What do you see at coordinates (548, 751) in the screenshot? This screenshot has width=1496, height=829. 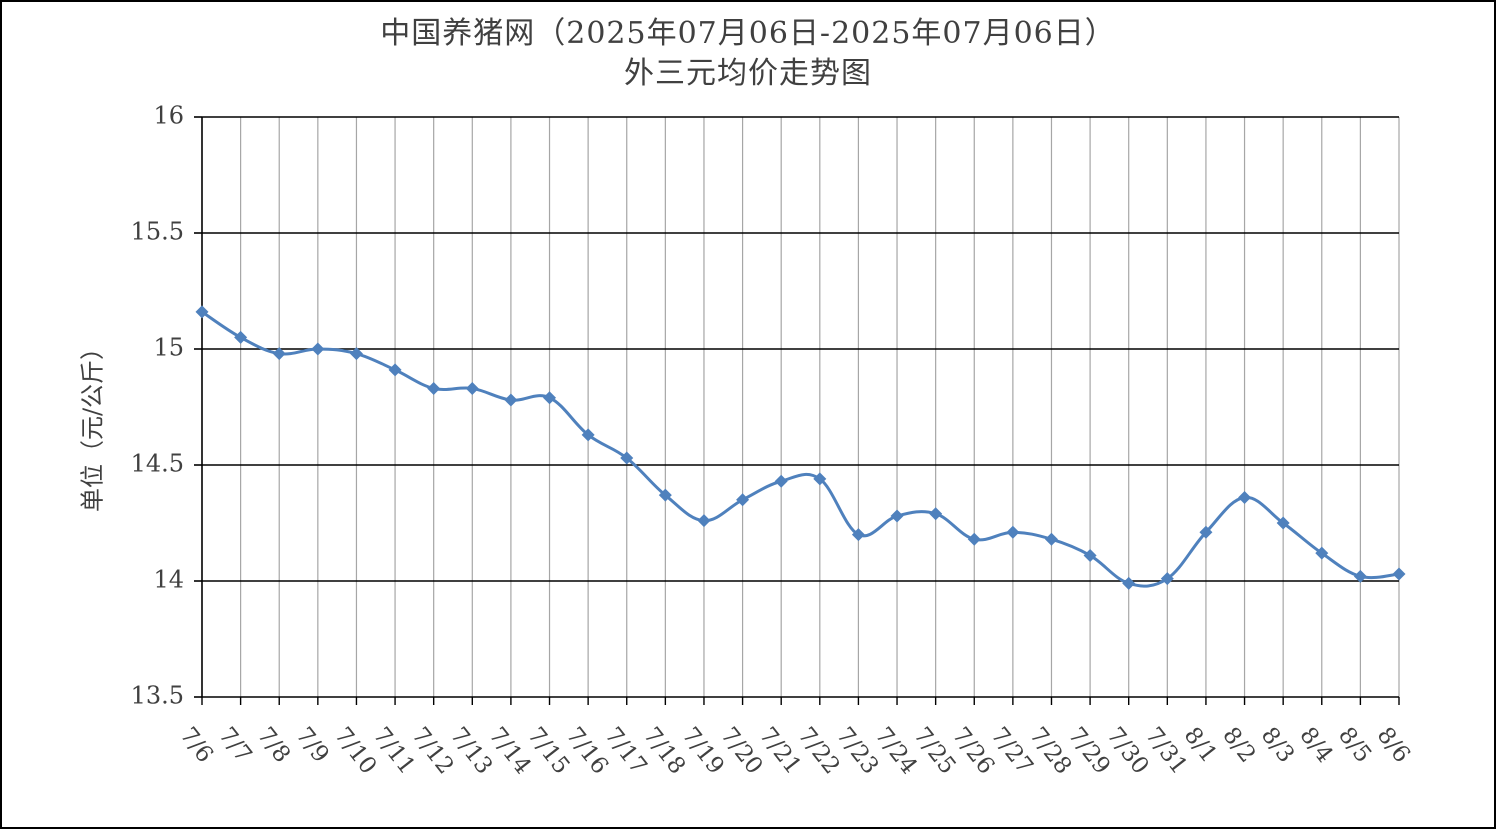 I see `x-tick-label: 7/15` at bounding box center [548, 751].